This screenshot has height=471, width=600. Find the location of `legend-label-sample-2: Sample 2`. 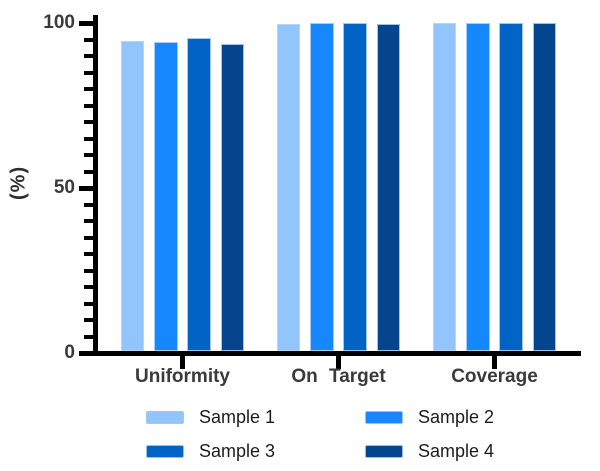

legend-label-sample-2: Sample 2 is located at coordinates (456, 417).